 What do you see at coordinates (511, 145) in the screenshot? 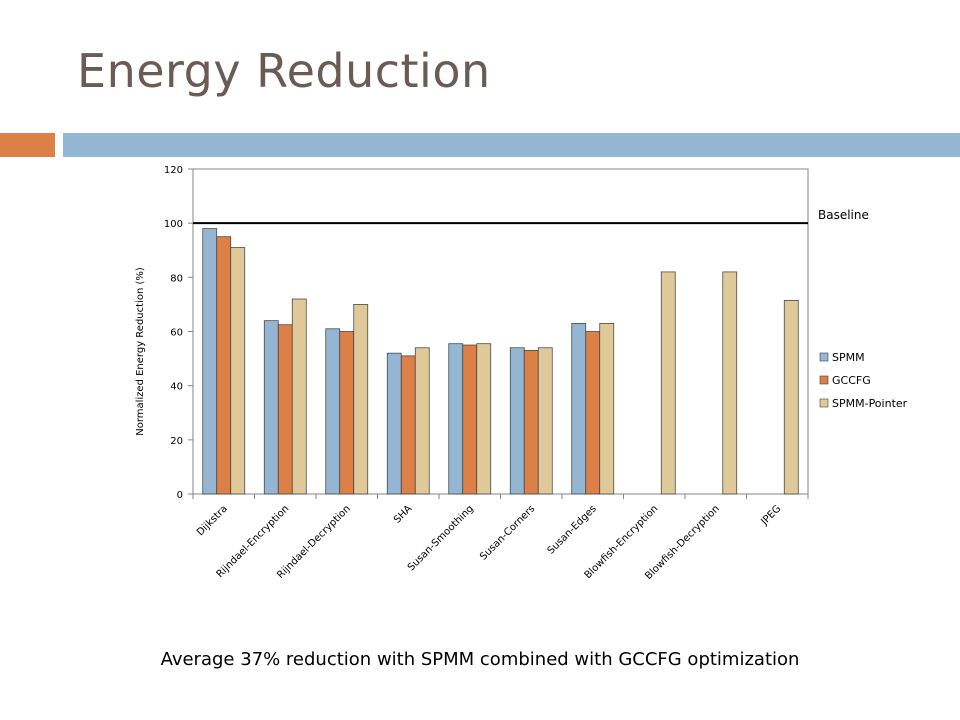
I see `accent-bar-blue` at bounding box center [511, 145].